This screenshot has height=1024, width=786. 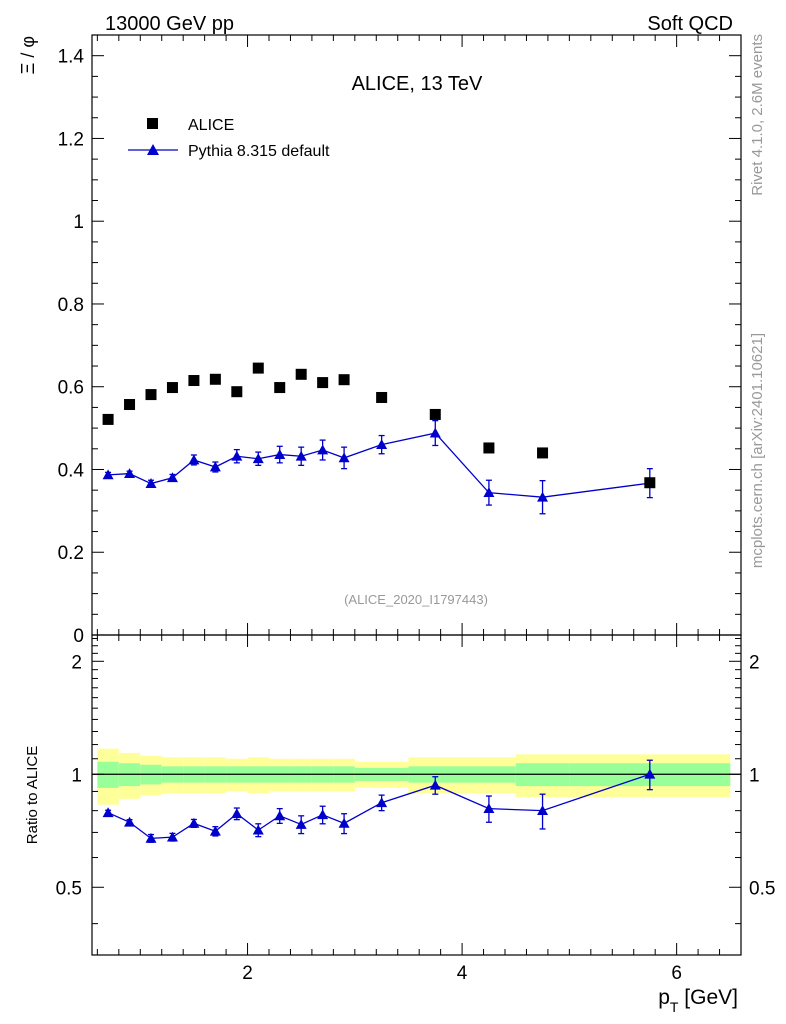 I want to click on ratio-y-tick-label-right: 1, so click(x=754, y=775).